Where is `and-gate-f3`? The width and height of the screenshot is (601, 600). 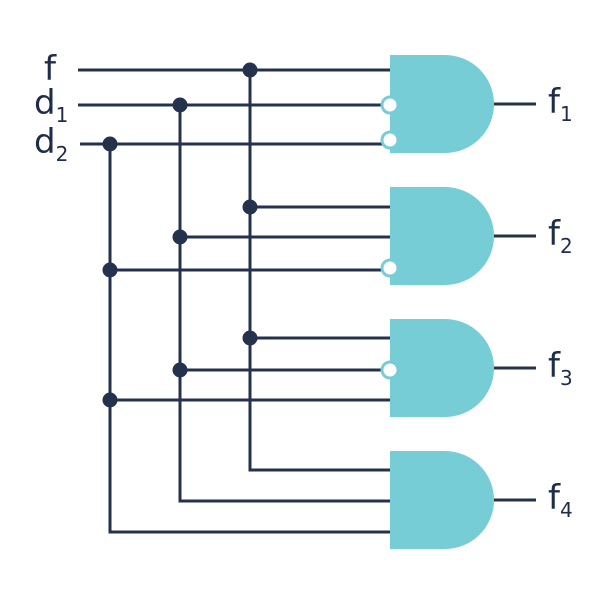 and-gate-f3 is located at coordinates (442, 368).